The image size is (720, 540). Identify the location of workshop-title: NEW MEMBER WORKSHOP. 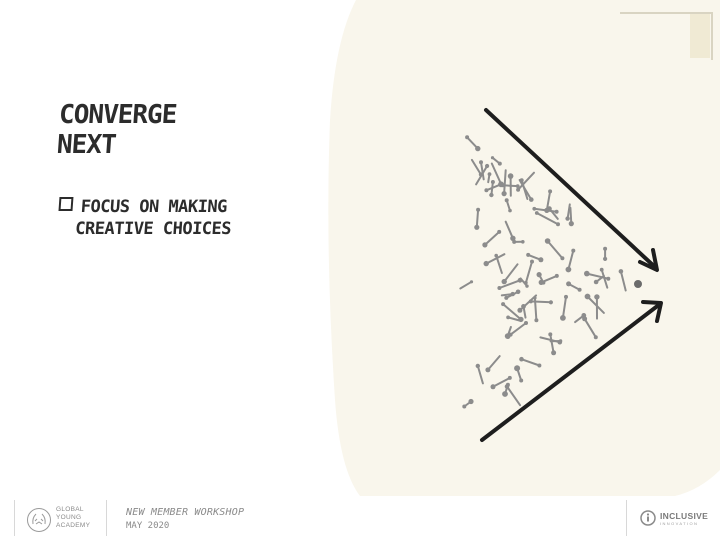
(185, 512).